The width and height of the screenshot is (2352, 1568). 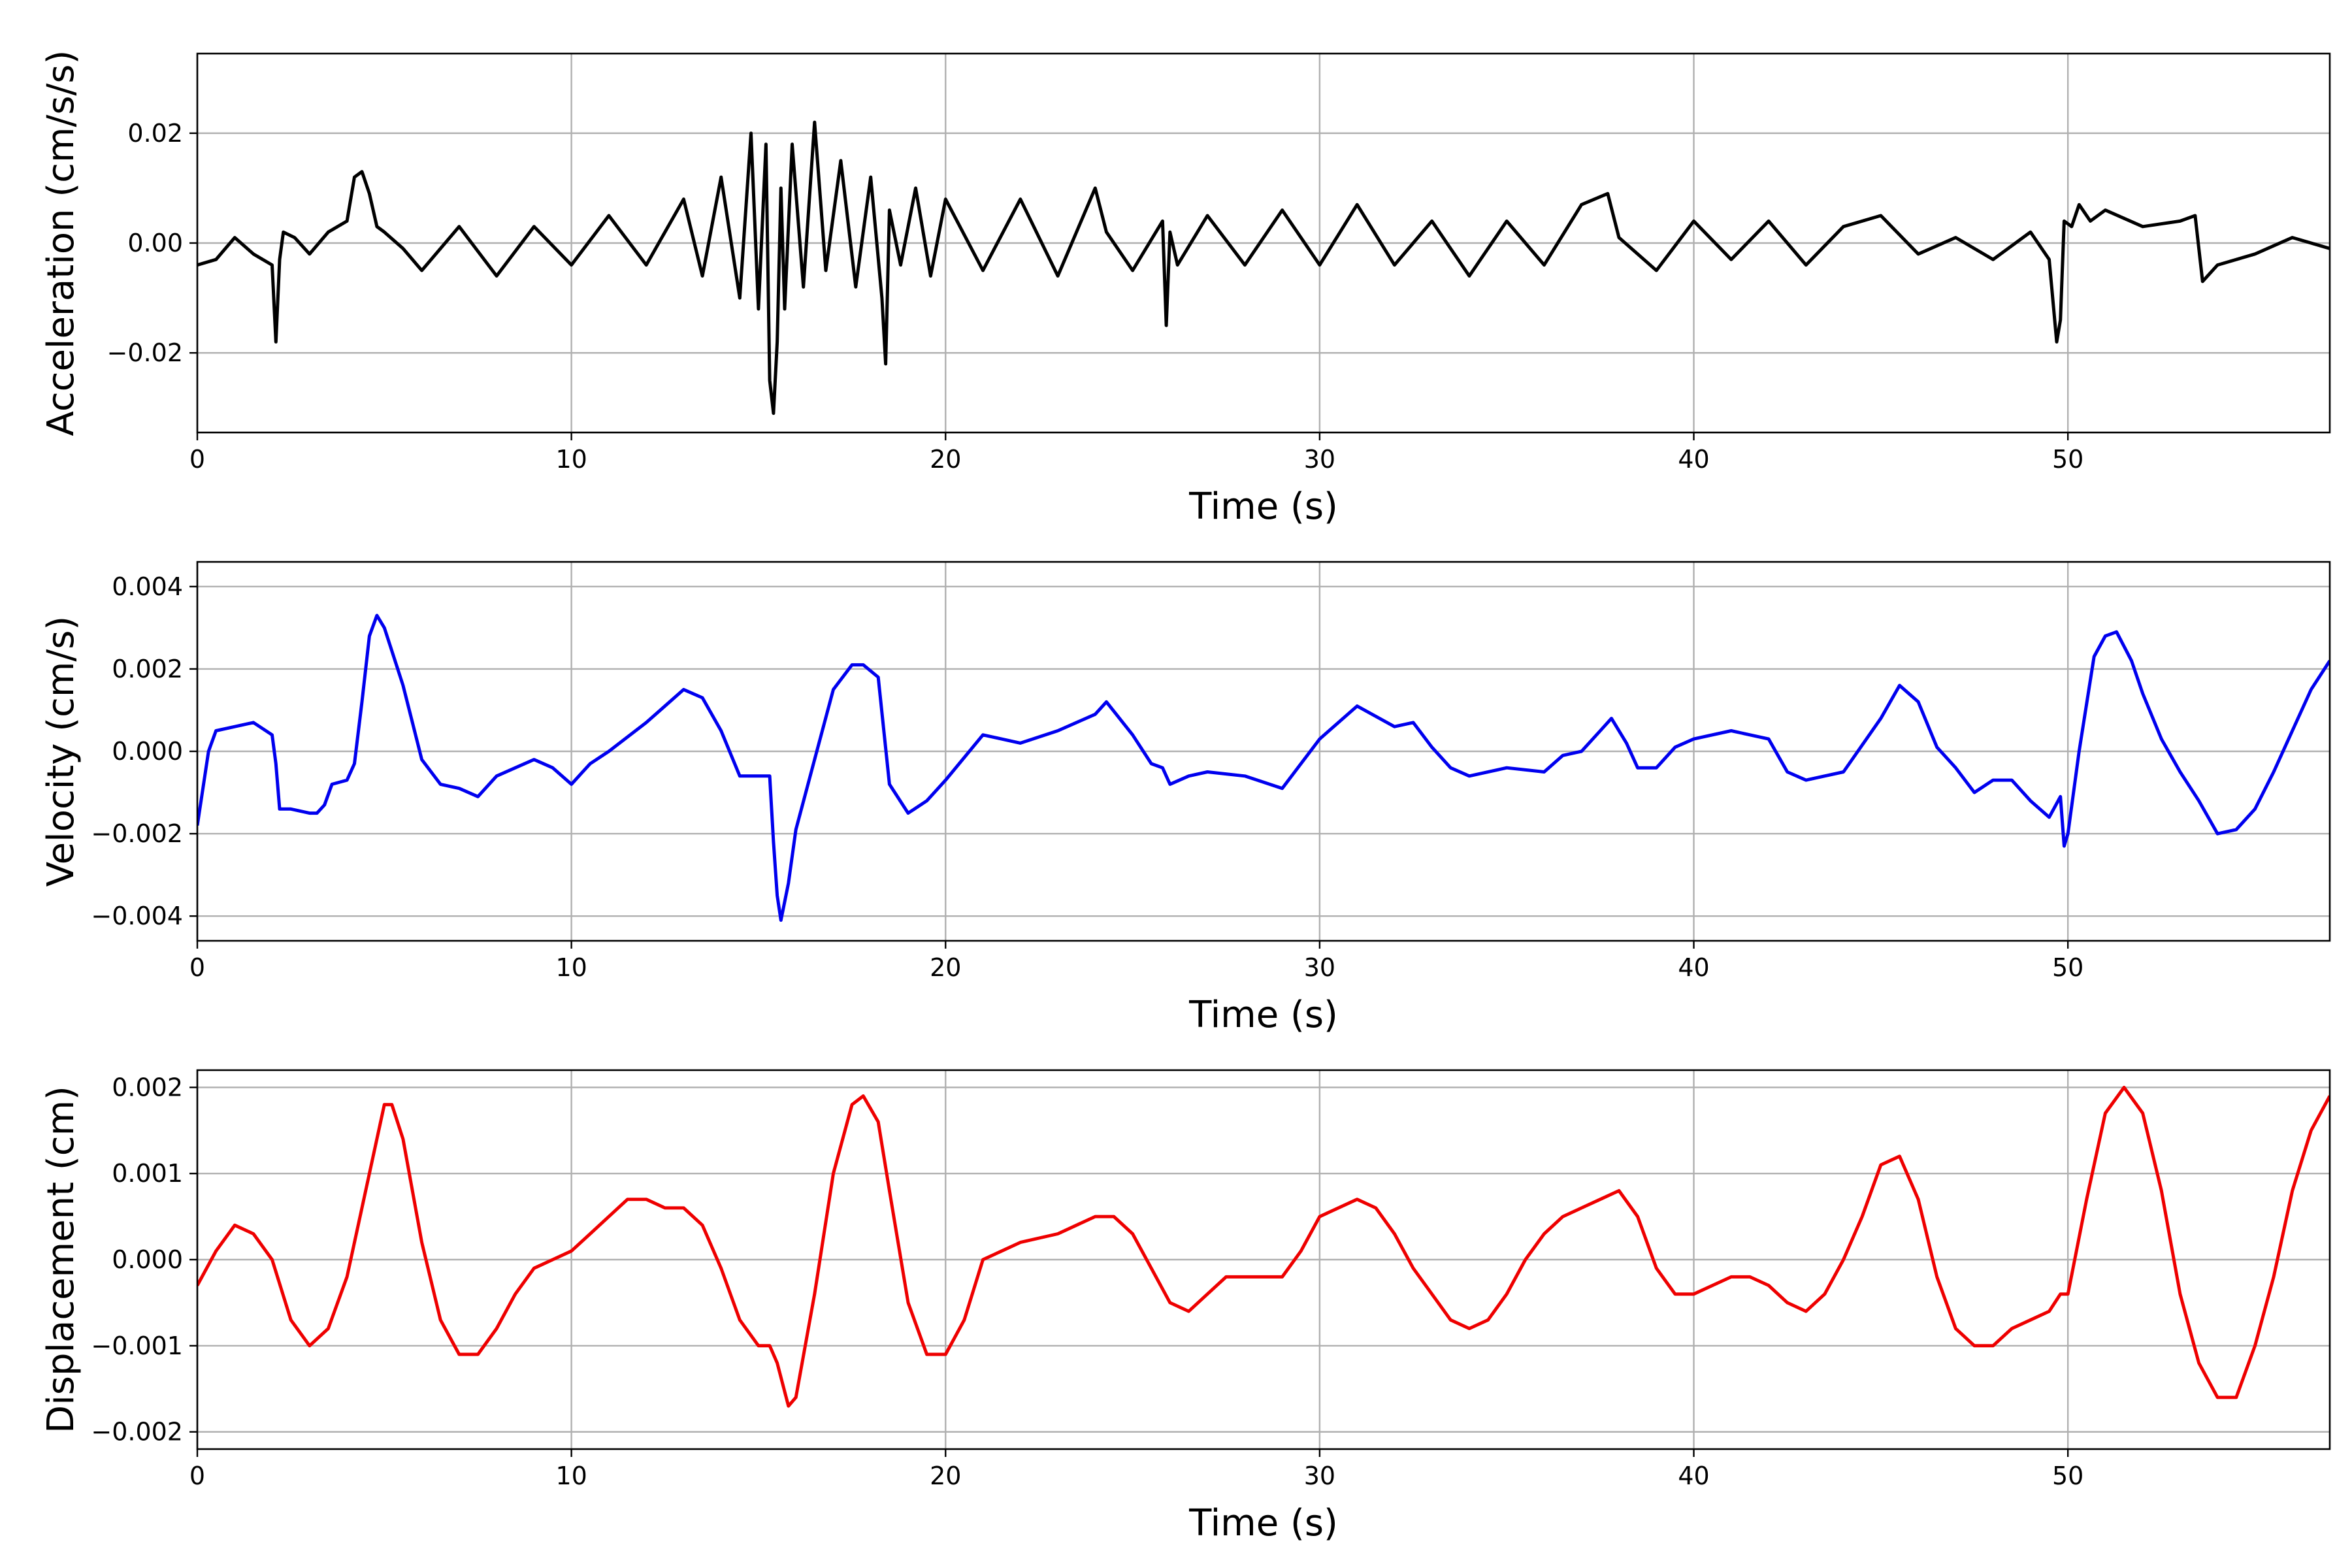 What do you see at coordinates (1319, 459) in the screenshot?
I see `acceleration-xtick-label-3: 30` at bounding box center [1319, 459].